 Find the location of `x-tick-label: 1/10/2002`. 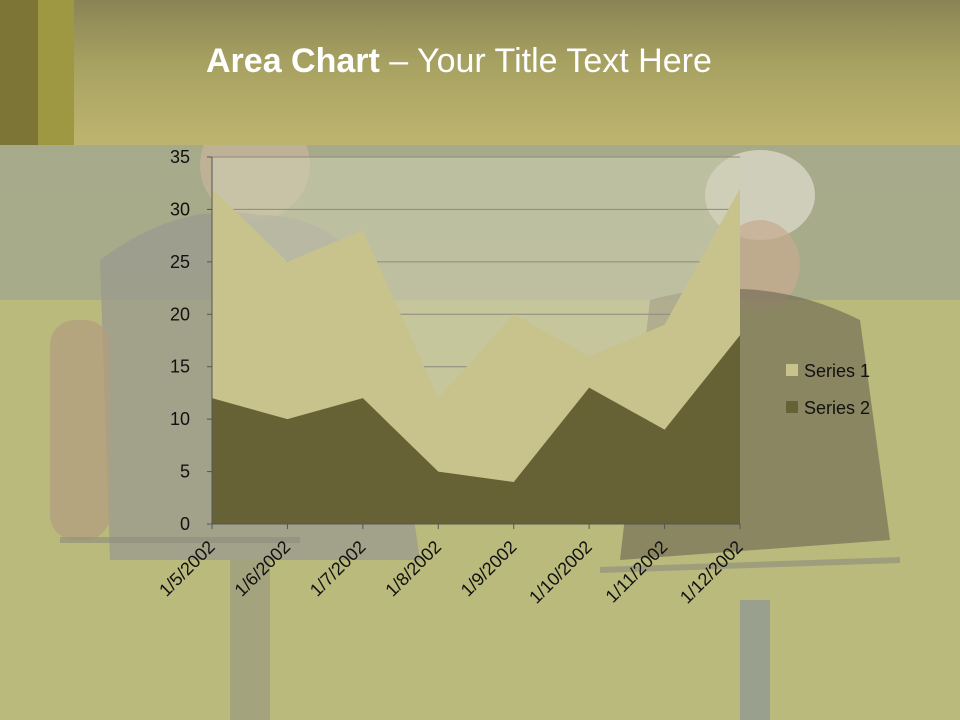

x-tick-label: 1/10/2002 is located at coordinates (560, 572).